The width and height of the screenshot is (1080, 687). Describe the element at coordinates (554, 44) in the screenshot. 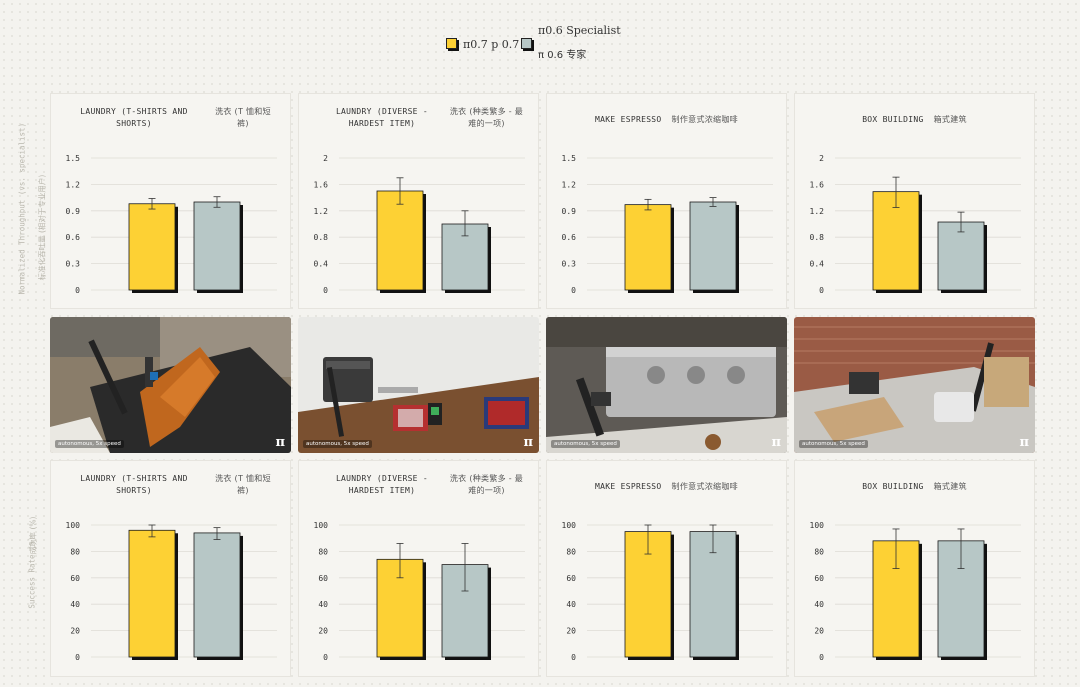

I see `legend: π0.7 p 0.7 π0.6 Specialist π 0.6 专家` at that location.